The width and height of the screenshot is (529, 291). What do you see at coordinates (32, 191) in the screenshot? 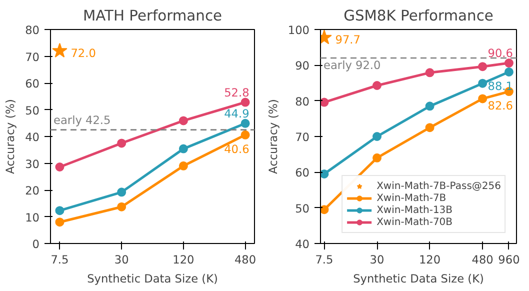
I see `y-tick-label: 20` at bounding box center [32, 191].